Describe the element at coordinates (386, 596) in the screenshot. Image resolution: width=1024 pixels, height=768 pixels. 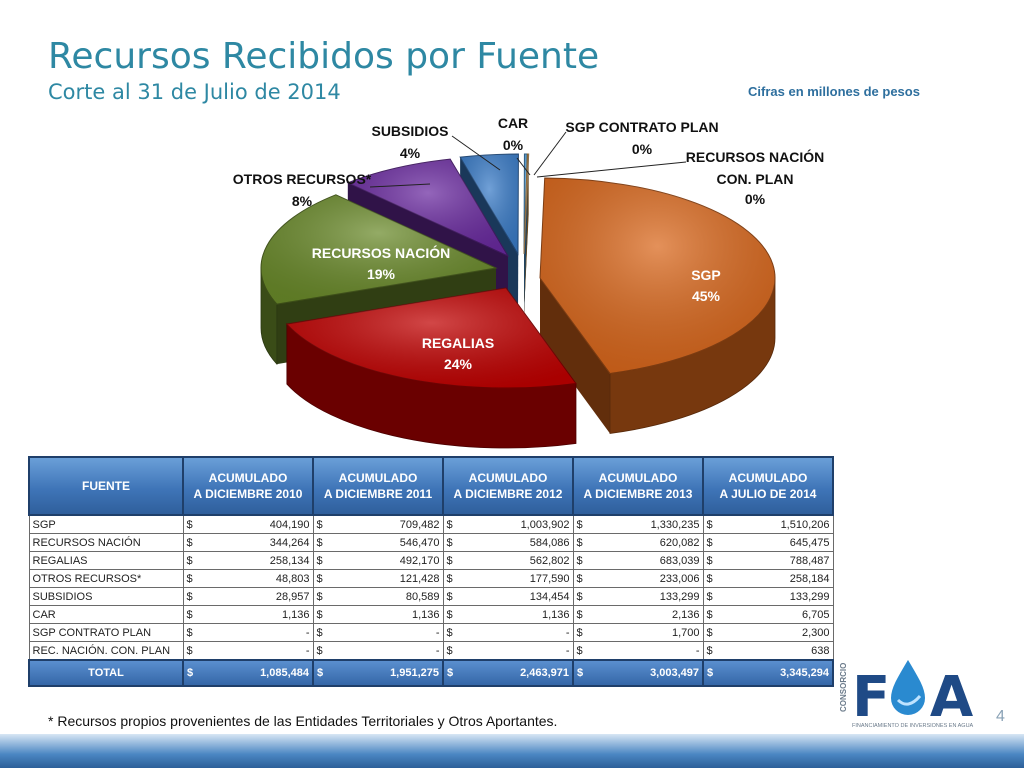
I see `cell-value: 80,589` at that location.